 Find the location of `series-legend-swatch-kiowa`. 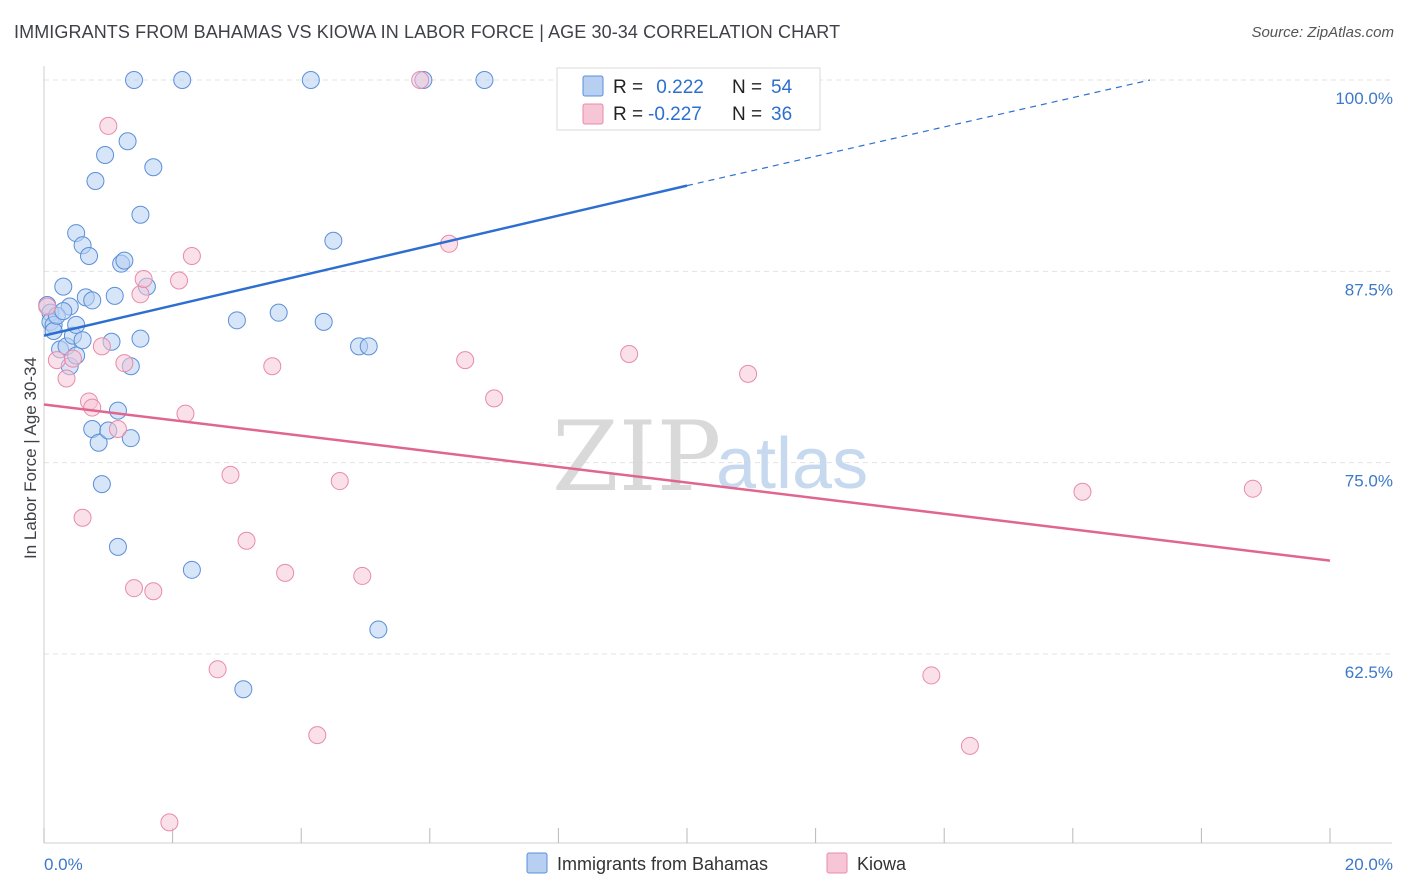

series-legend-swatch-kiowa is located at coordinates (837, 863).